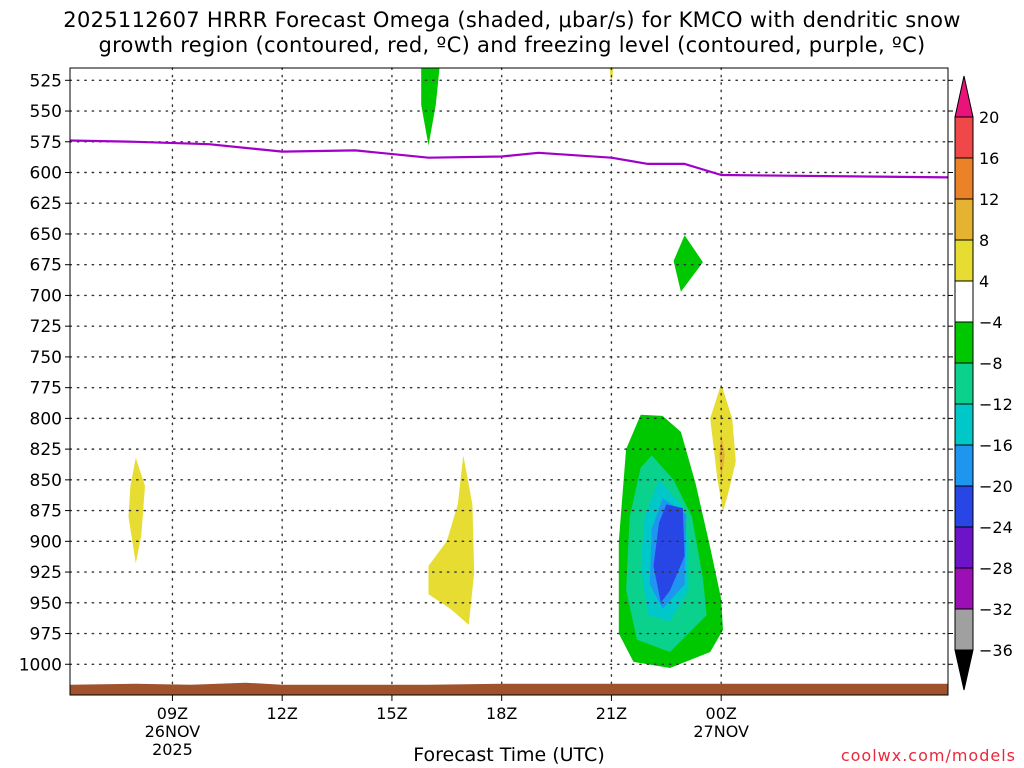 This screenshot has height=768, width=1024. I want to click on freezing-level-line, so click(509, 159).